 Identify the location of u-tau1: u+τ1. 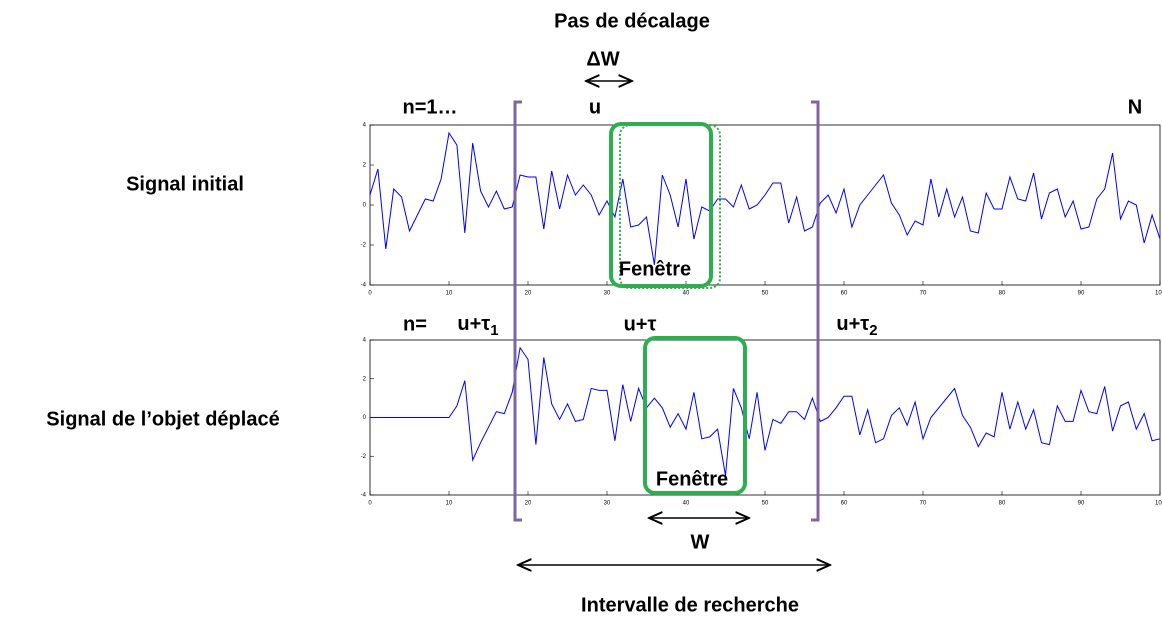
(477, 326).